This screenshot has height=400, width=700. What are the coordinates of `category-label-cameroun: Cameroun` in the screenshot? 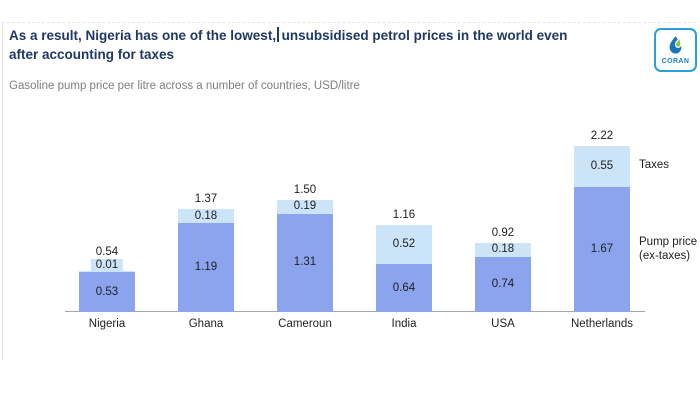 It's located at (305, 324).